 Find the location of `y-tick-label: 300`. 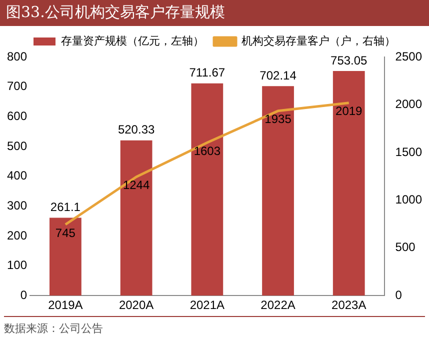

y-tick-label: 300 is located at coordinates (17, 205).